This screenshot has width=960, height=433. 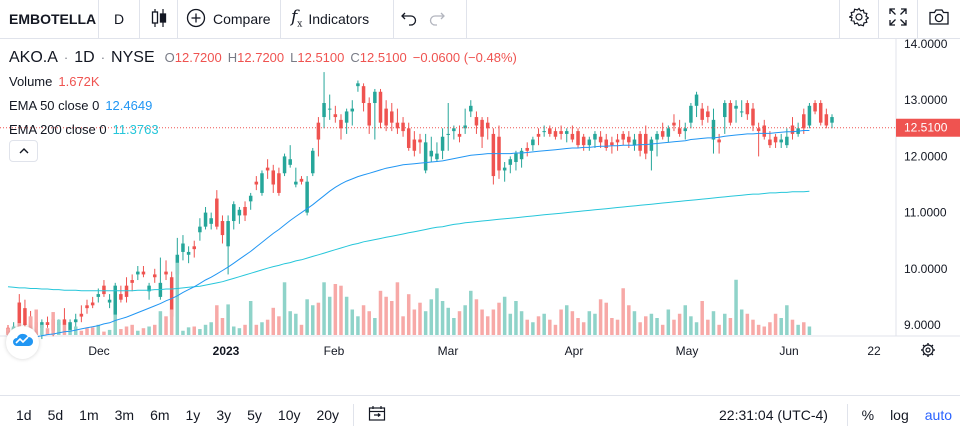 What do you see at coordinates (224, 414) in the screenshot?
I see `range-3y: 3y` at bounding box center [224, 414].